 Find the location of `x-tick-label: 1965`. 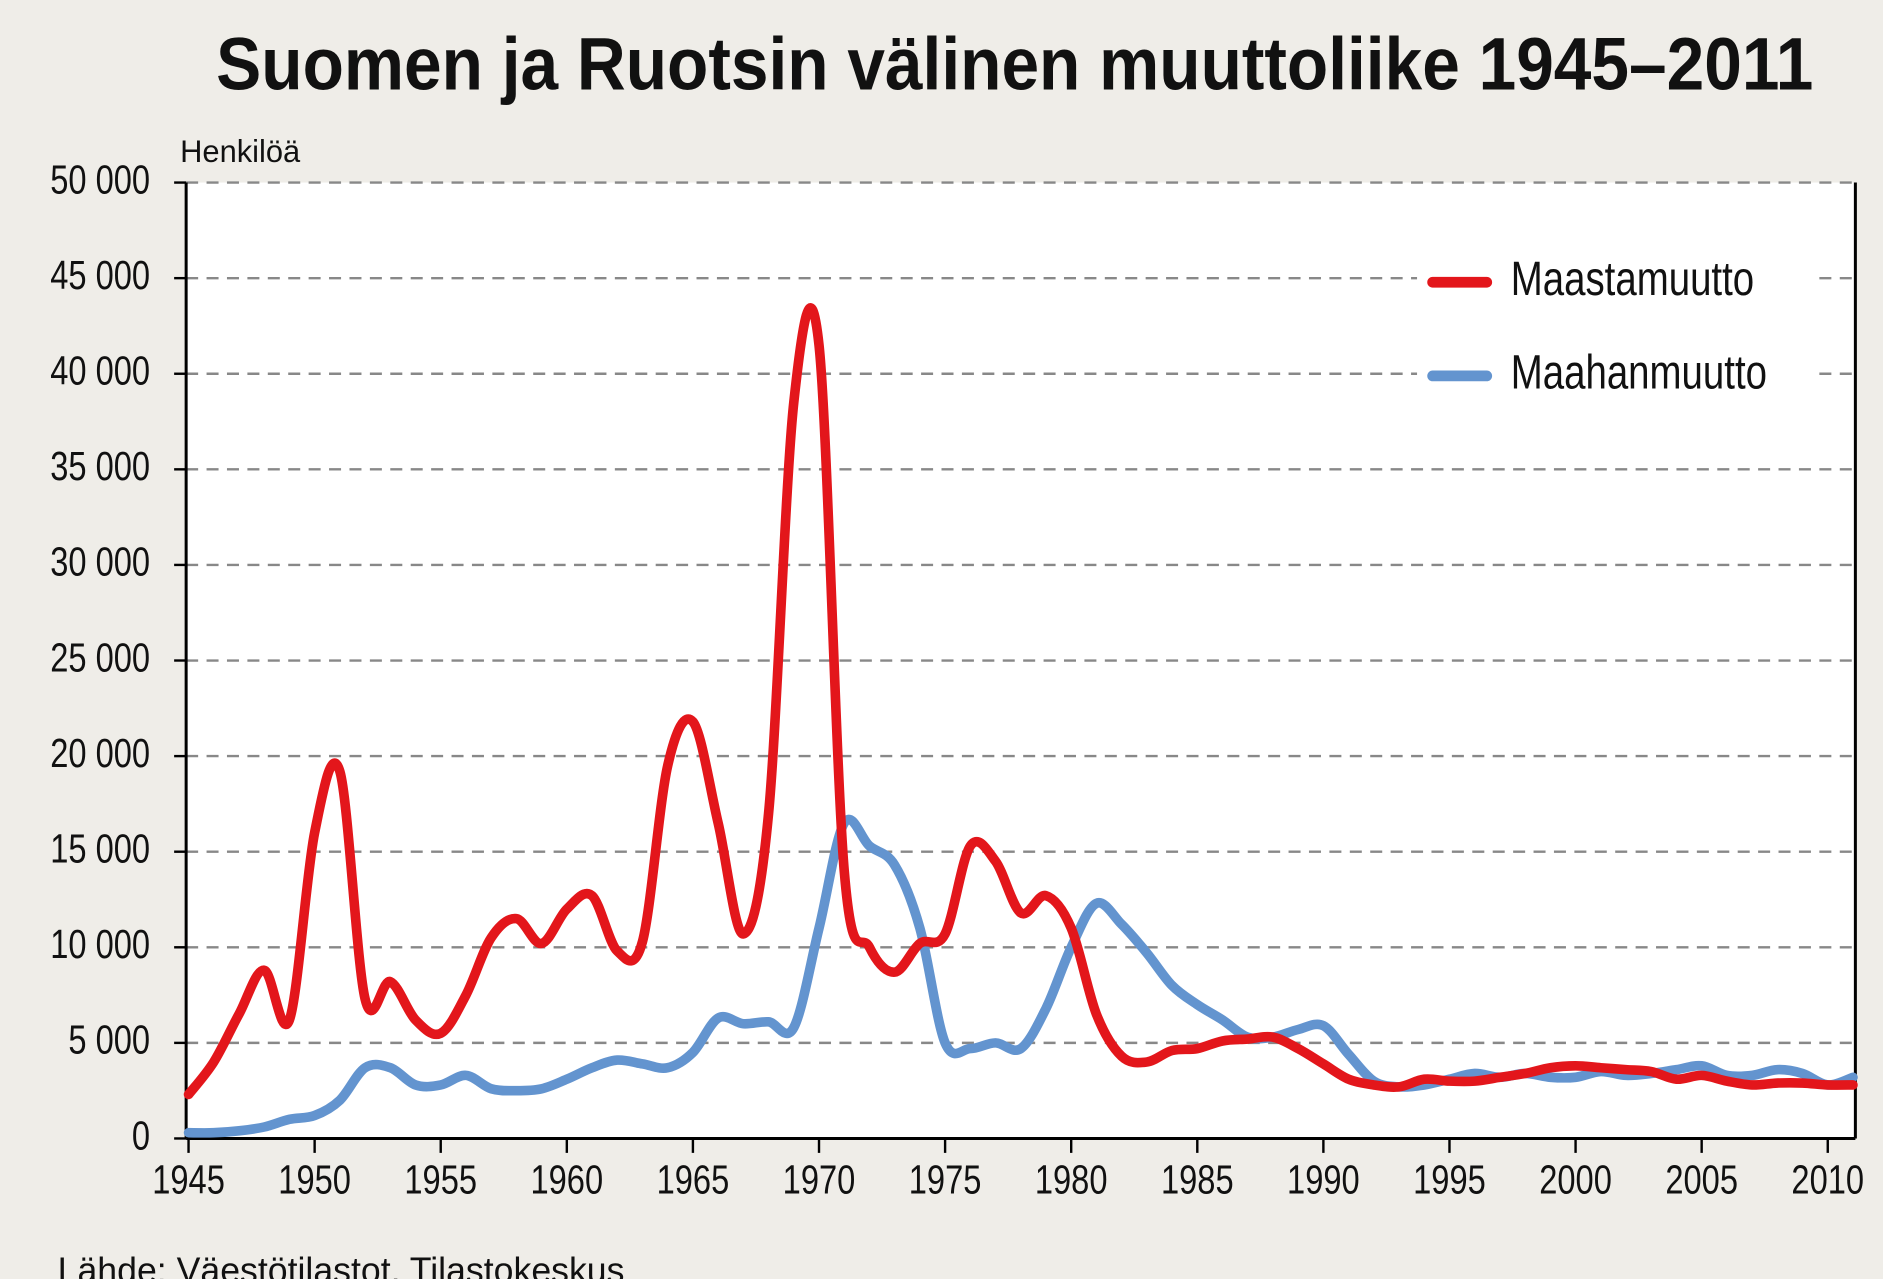

x-tick-label: 1965 is located at coordinates (693, 1179).